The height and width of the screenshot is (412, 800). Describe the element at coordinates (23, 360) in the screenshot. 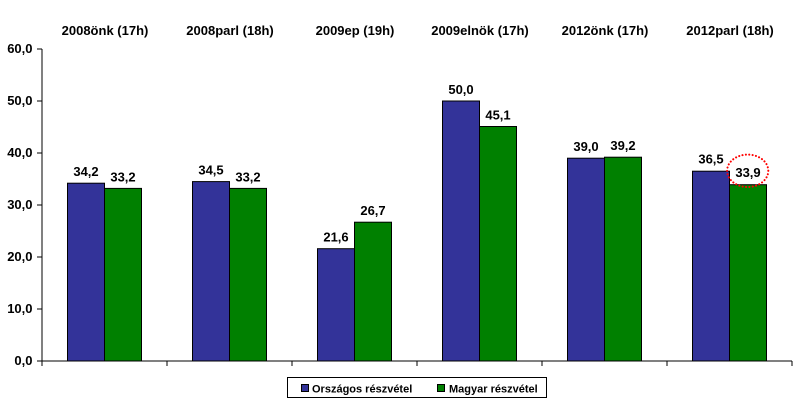

I see `svg-text: 0,0` at that location.